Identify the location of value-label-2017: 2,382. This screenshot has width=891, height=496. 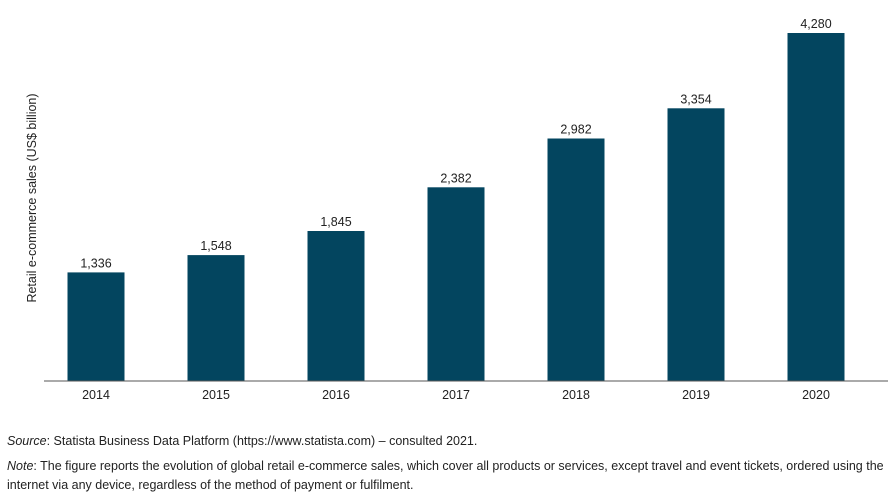
(455, 178).